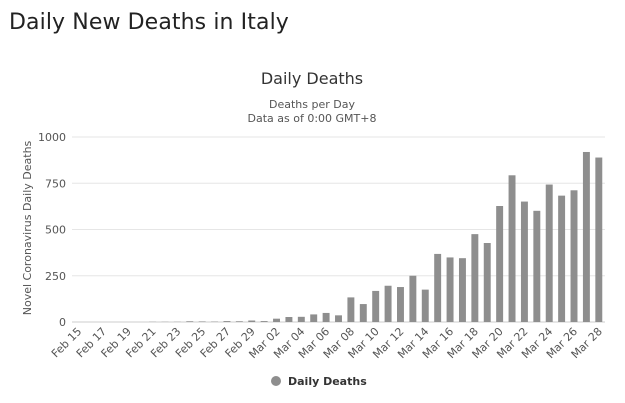 The height and width of the screenshot is (403, 625). What do you see at coordinates (289, 319) in the screenshot?
I see `bar: Mar 03: 27` at bounding box center [289, 319].